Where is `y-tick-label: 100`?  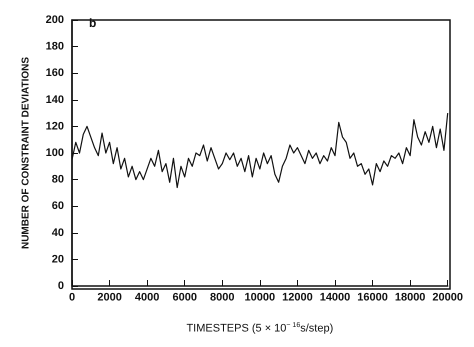 y-tick-label: 100 is located at coordinates (55, 153).